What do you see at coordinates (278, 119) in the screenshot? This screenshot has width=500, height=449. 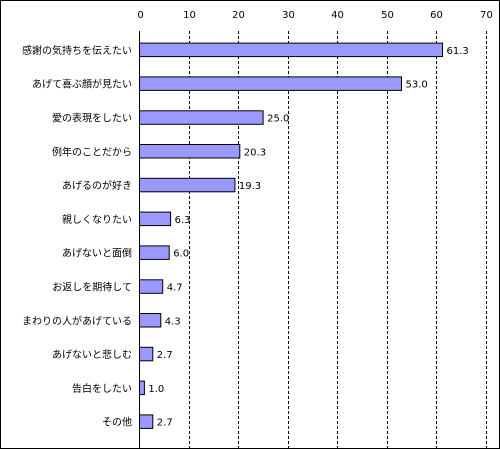 I see `value-label: 25.0` at bounding box center [278, 119].